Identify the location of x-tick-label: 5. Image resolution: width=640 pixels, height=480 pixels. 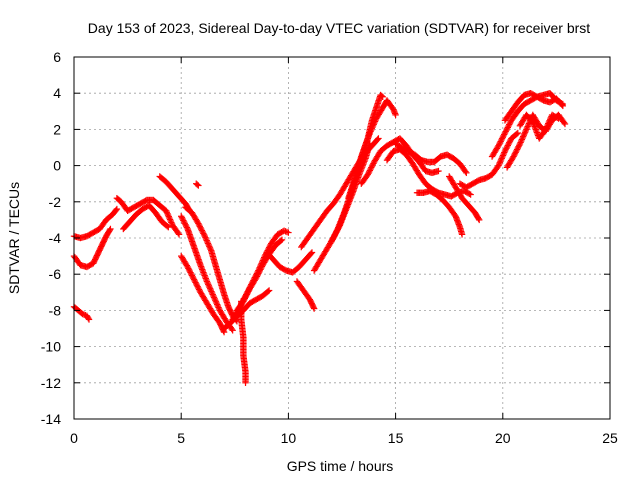
(181, 438).